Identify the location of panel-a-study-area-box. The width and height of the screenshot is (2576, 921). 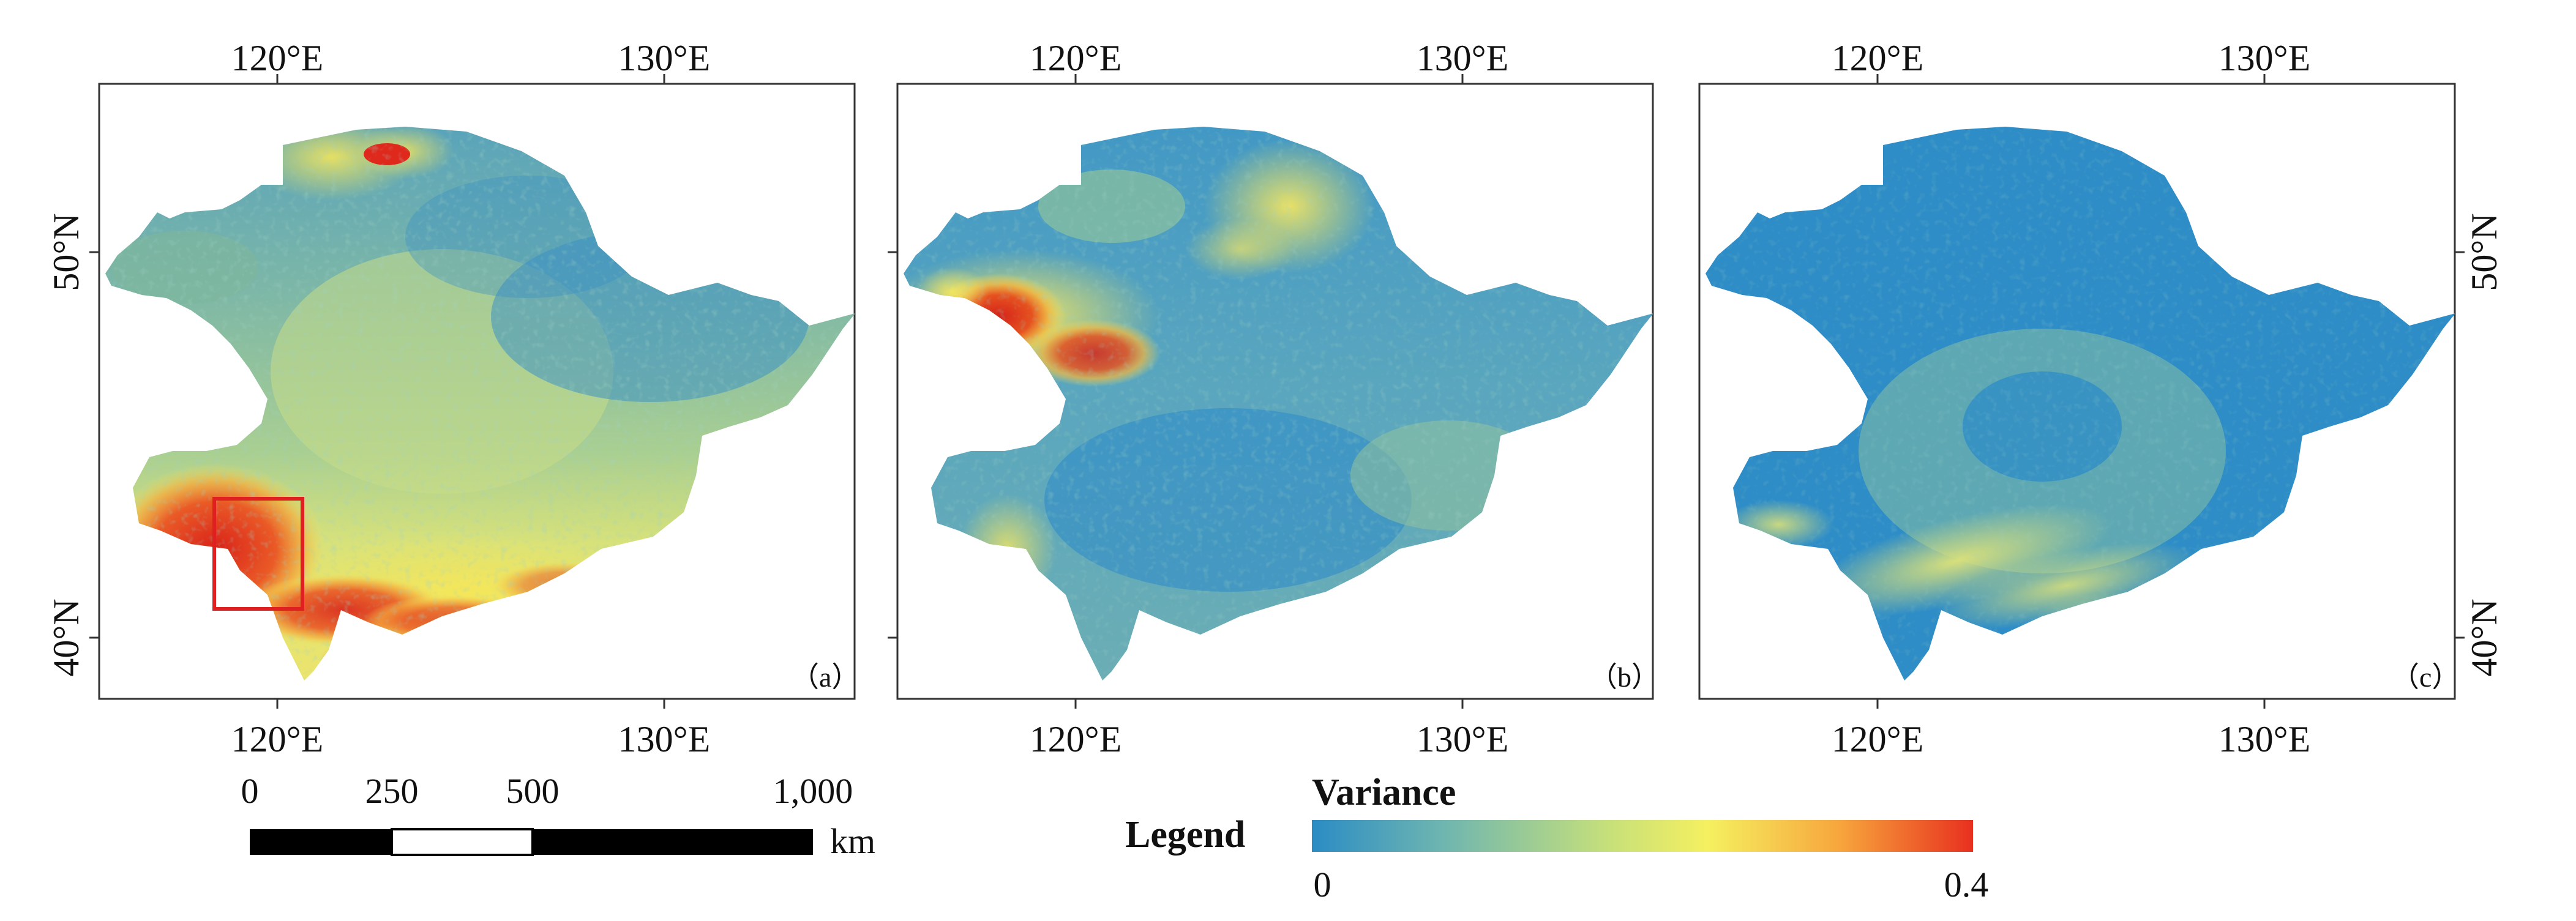
(258, 554).